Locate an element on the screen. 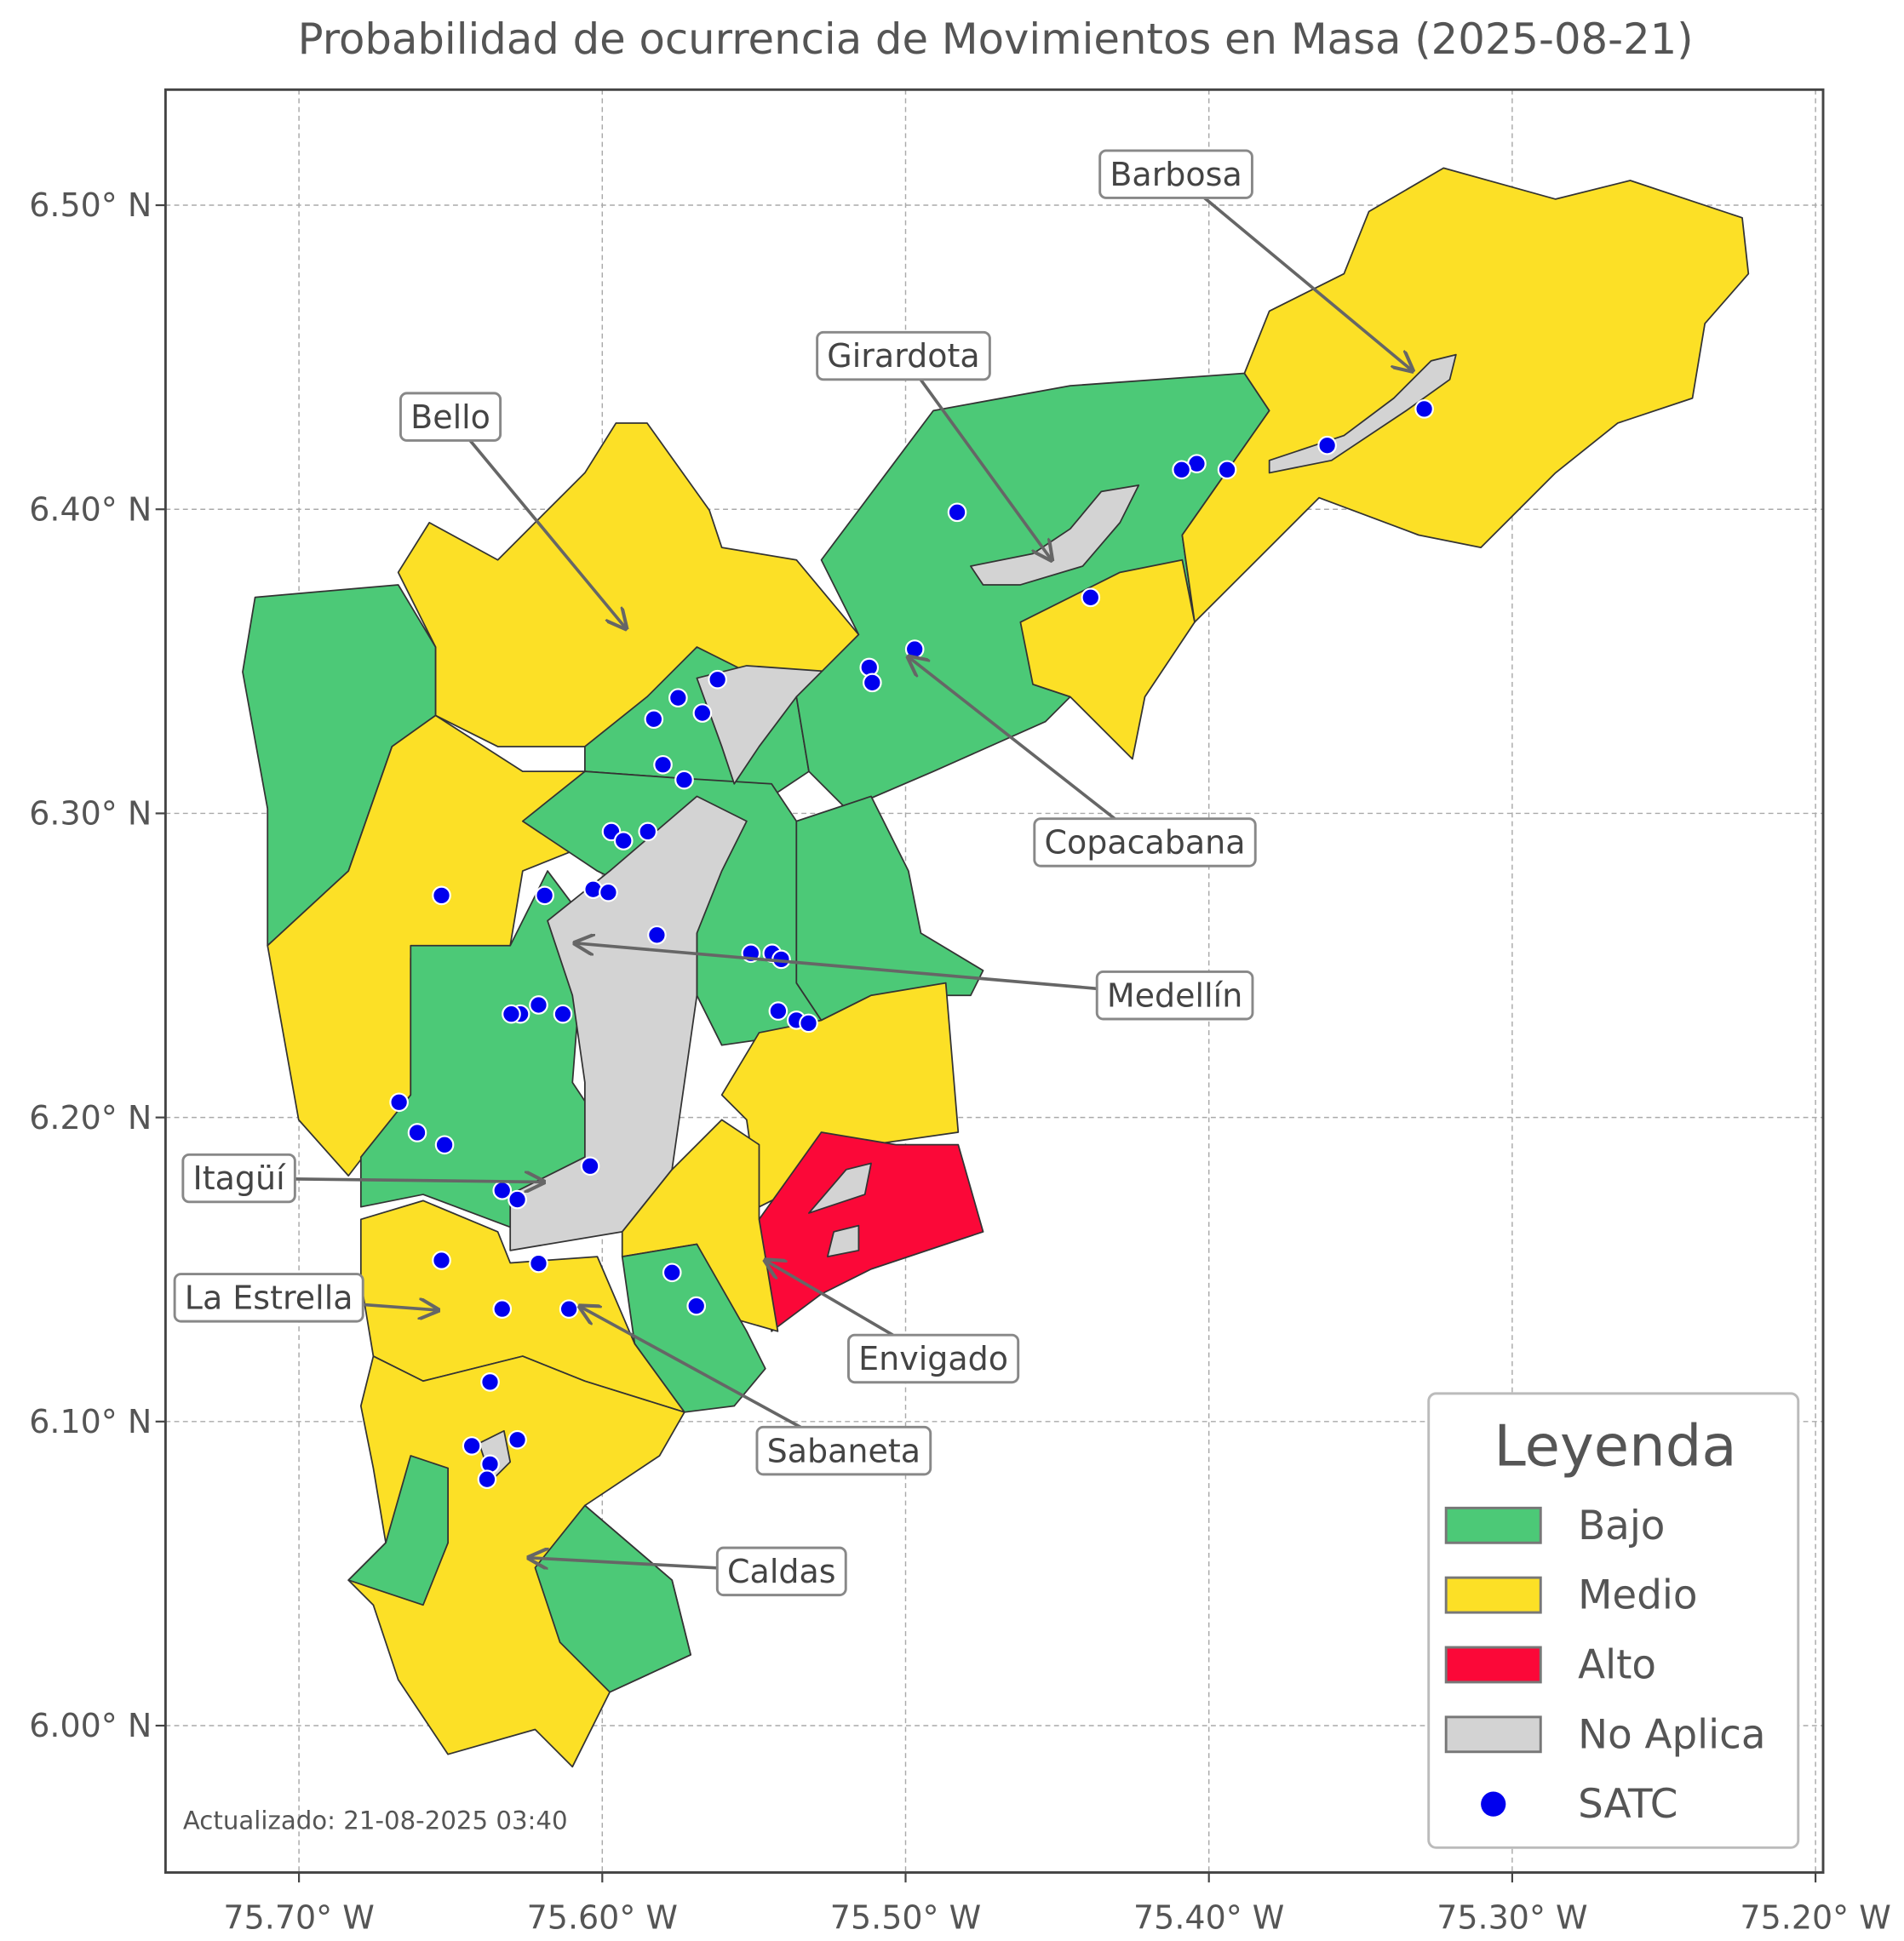 Image resolution: width=1904 pixels, height=1941 pixels. annotation: La Estrella is located at coordinates (306, 1298).